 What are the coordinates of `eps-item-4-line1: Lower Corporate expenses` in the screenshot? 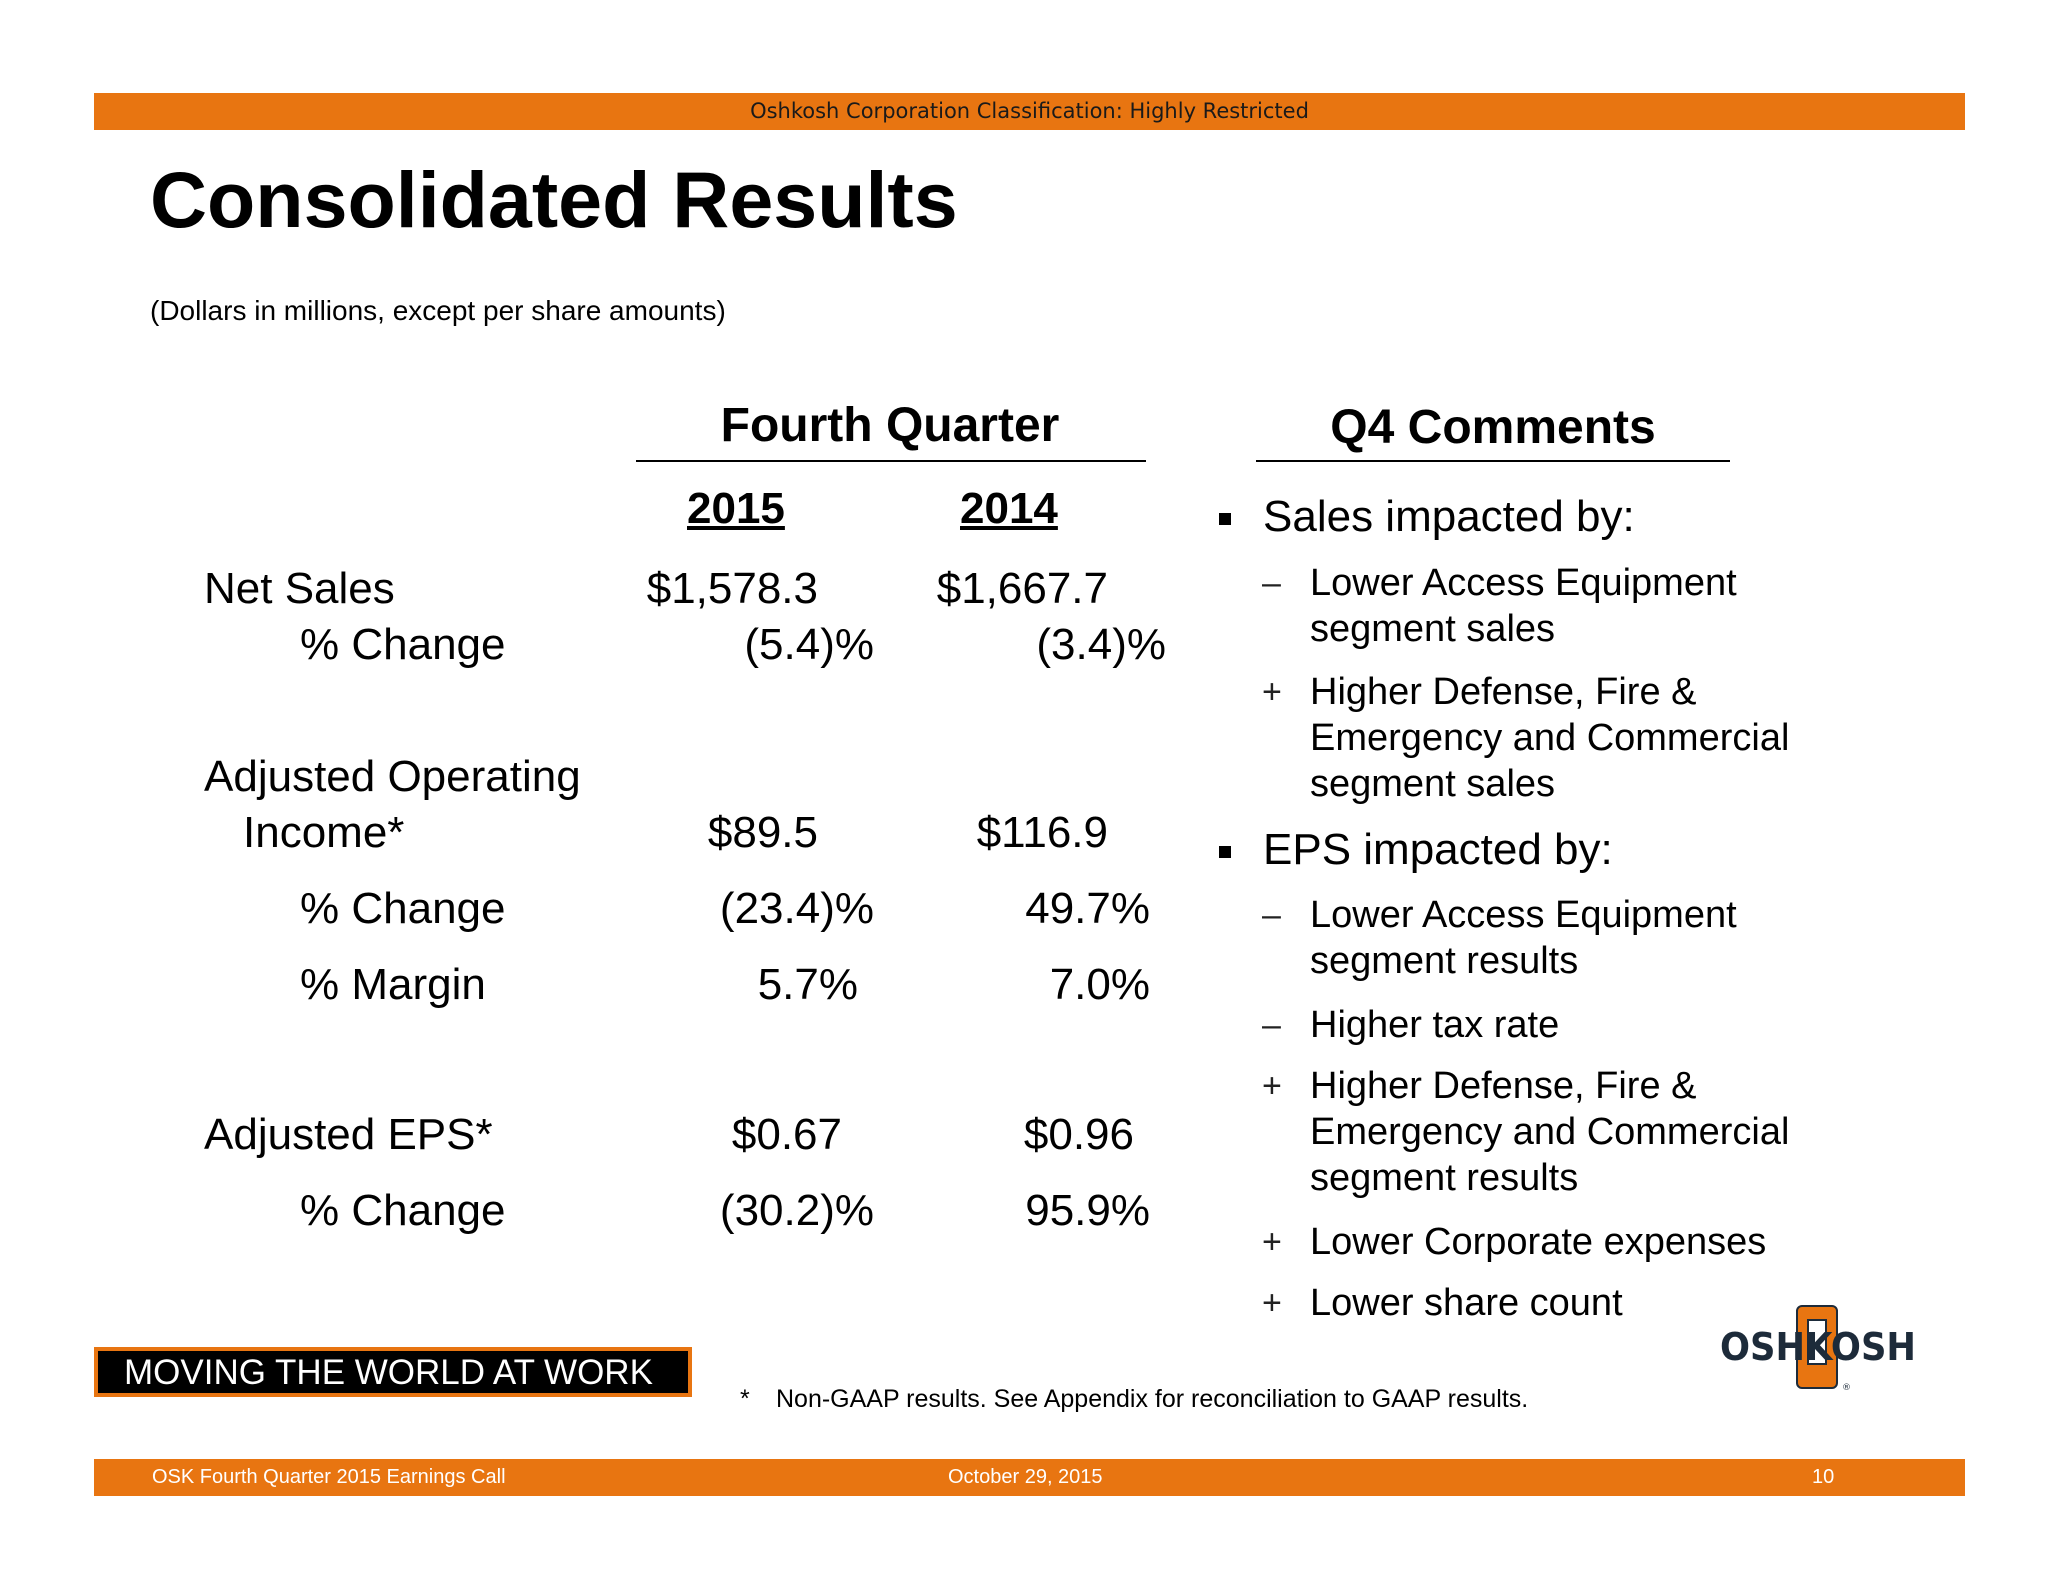 It's located at (1538, 1242).